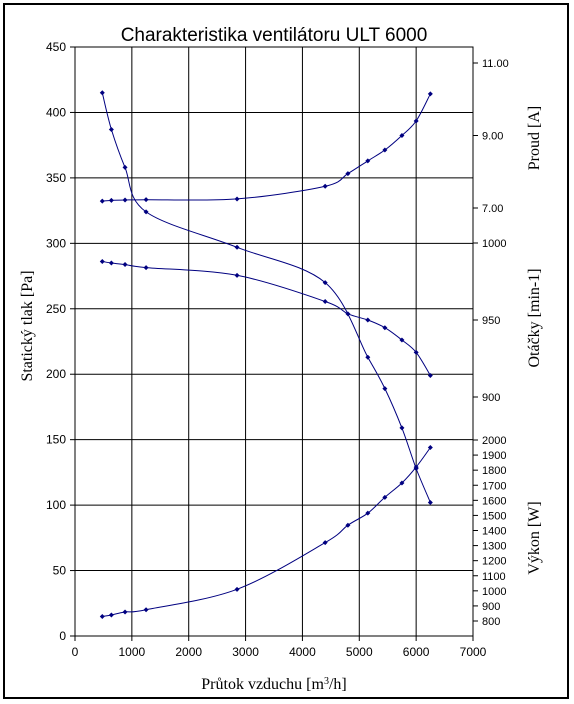 The width and height of the screenshot is (574, 704). What do you see at coordinates (534, 317) in the screenshot?
I see `right-axis-label-speed: Otáčky [min-1]` at bounding box center [534, 317].